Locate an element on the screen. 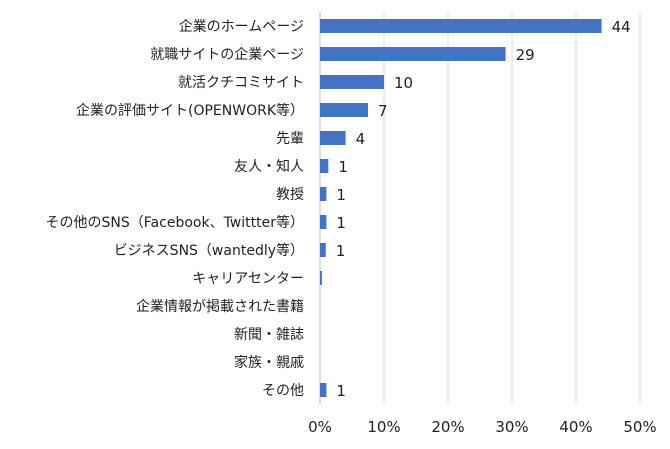 The image size is (670, 449). x-tick-label: 10% is located at coordinates (383, 427).